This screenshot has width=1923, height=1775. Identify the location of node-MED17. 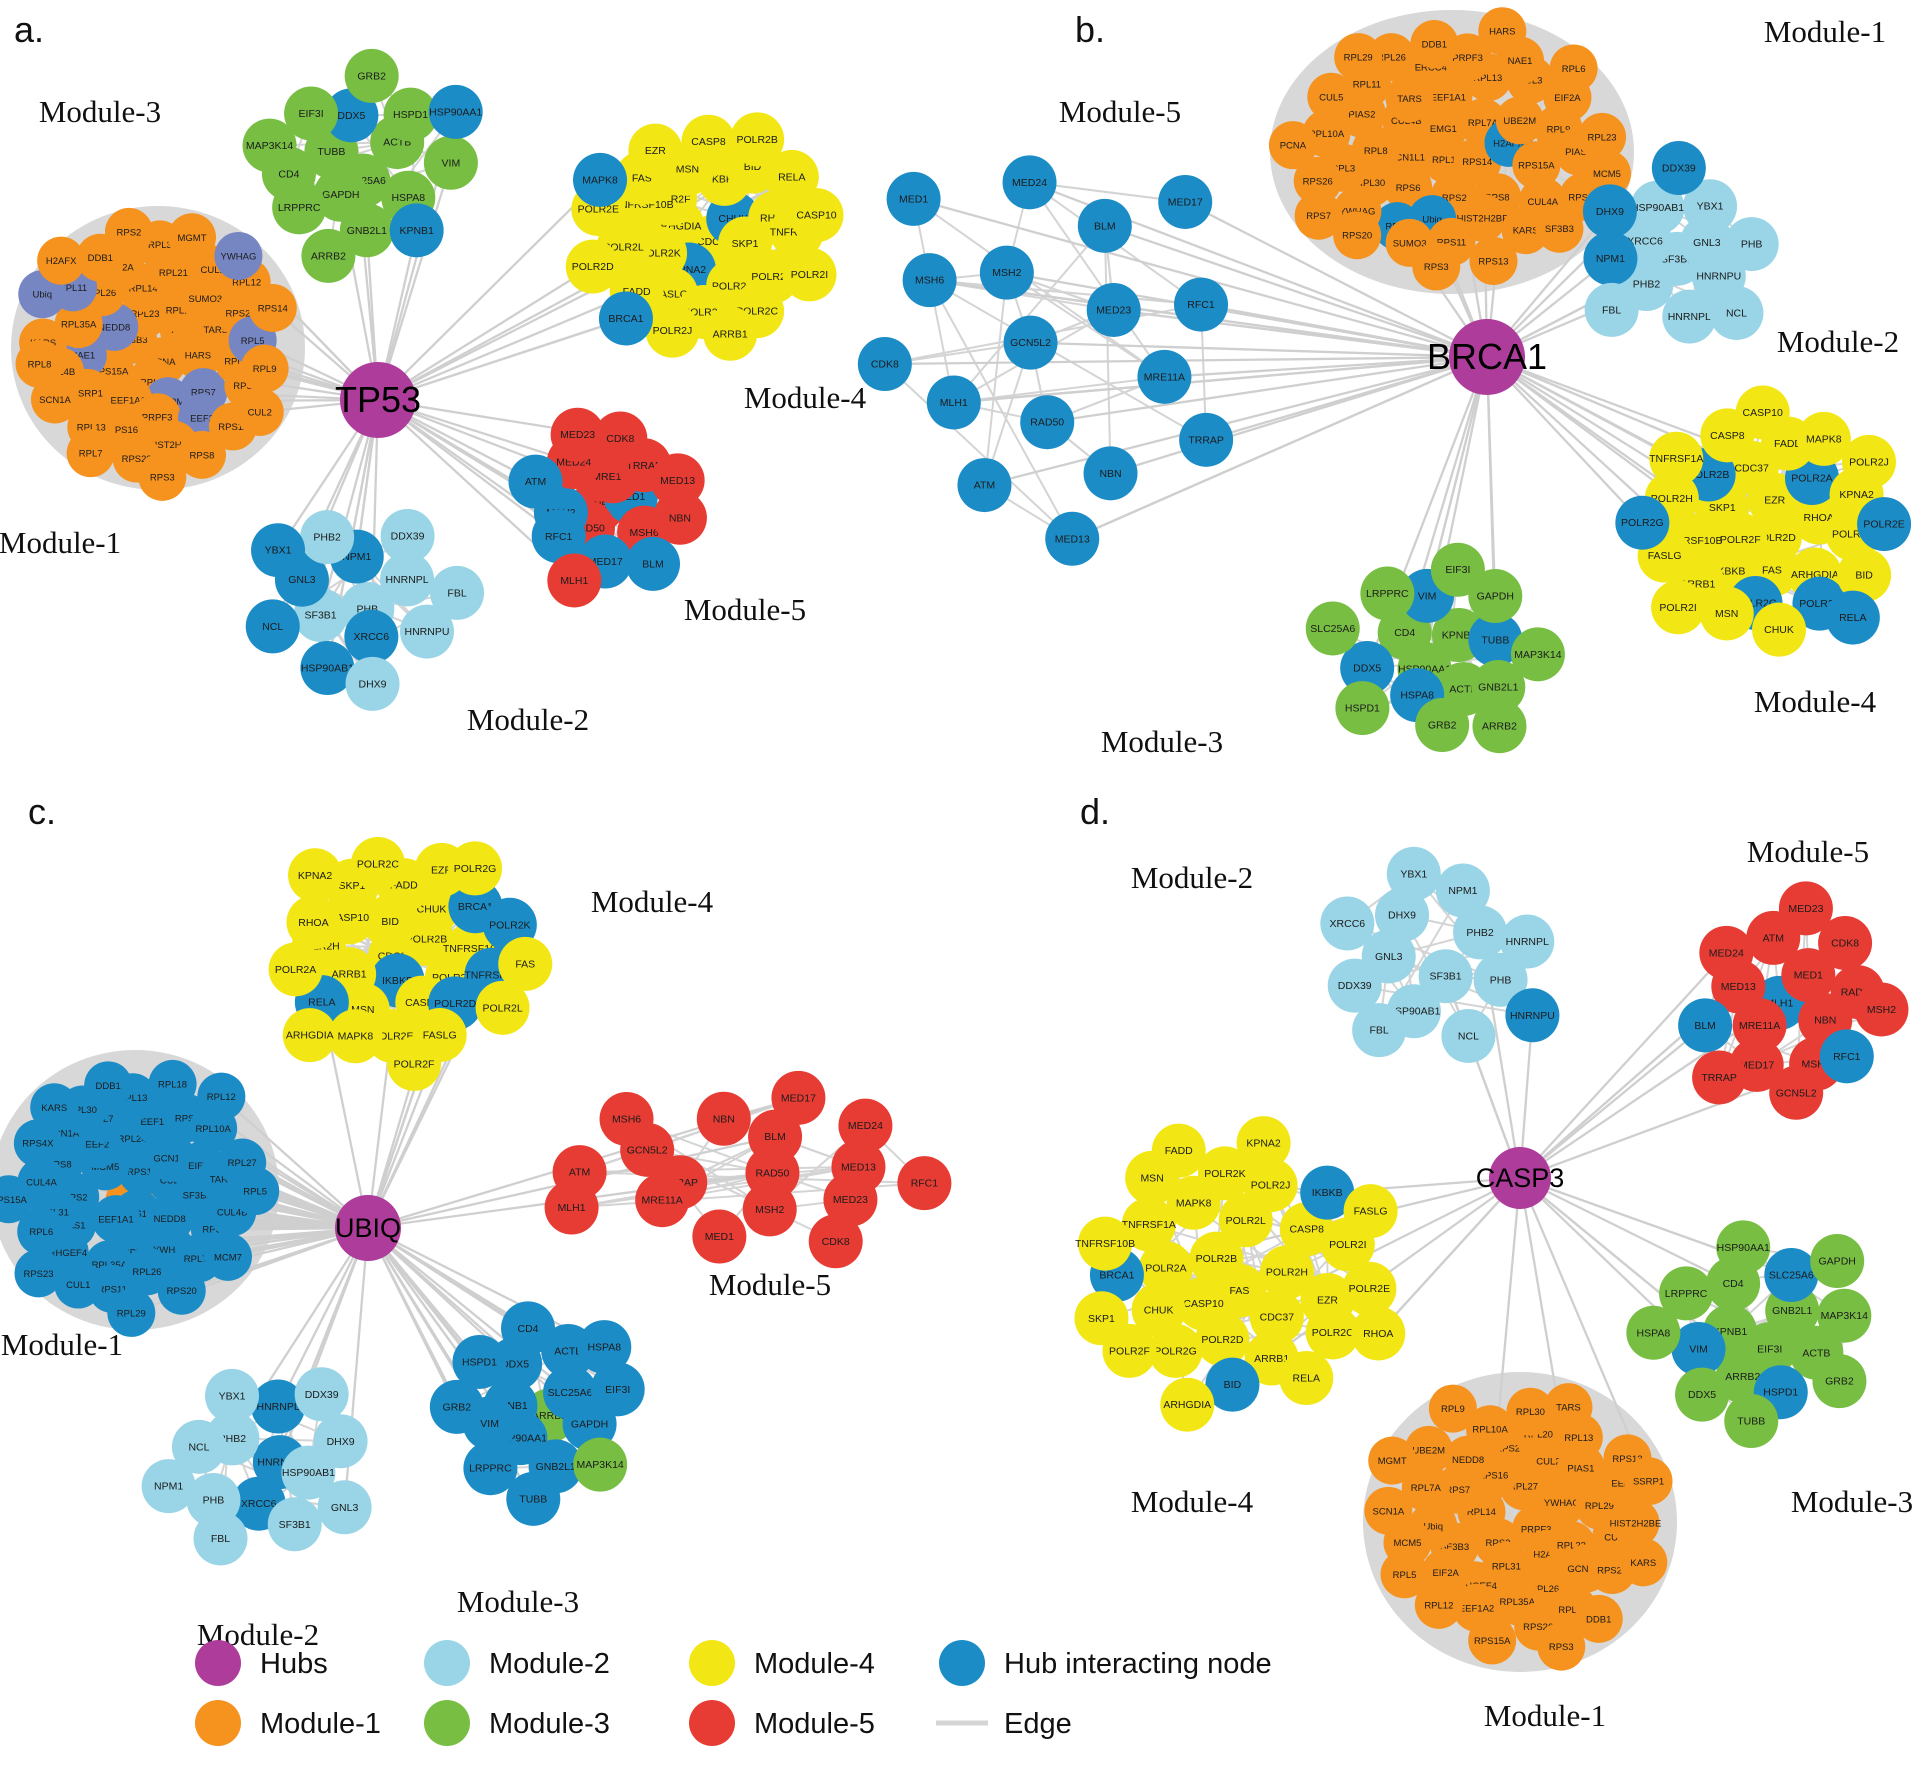
(798, 1097).